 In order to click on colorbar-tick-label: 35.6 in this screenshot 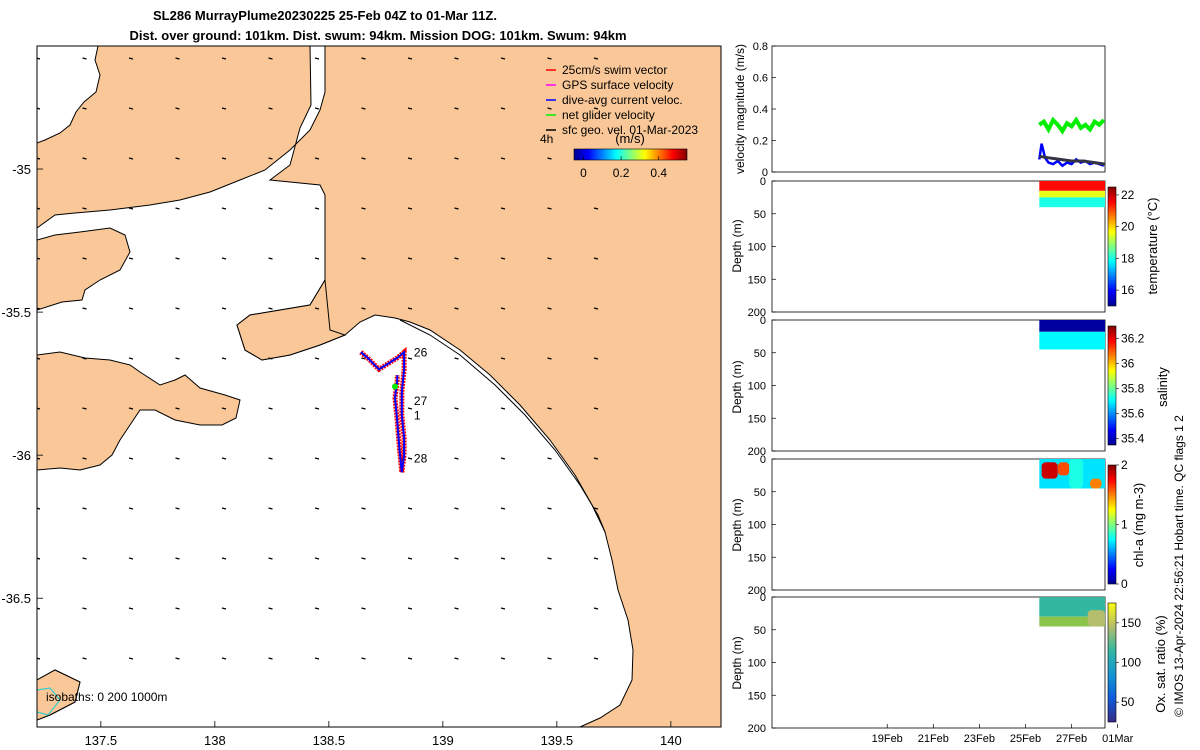, I will do `click(1133, 414)`.